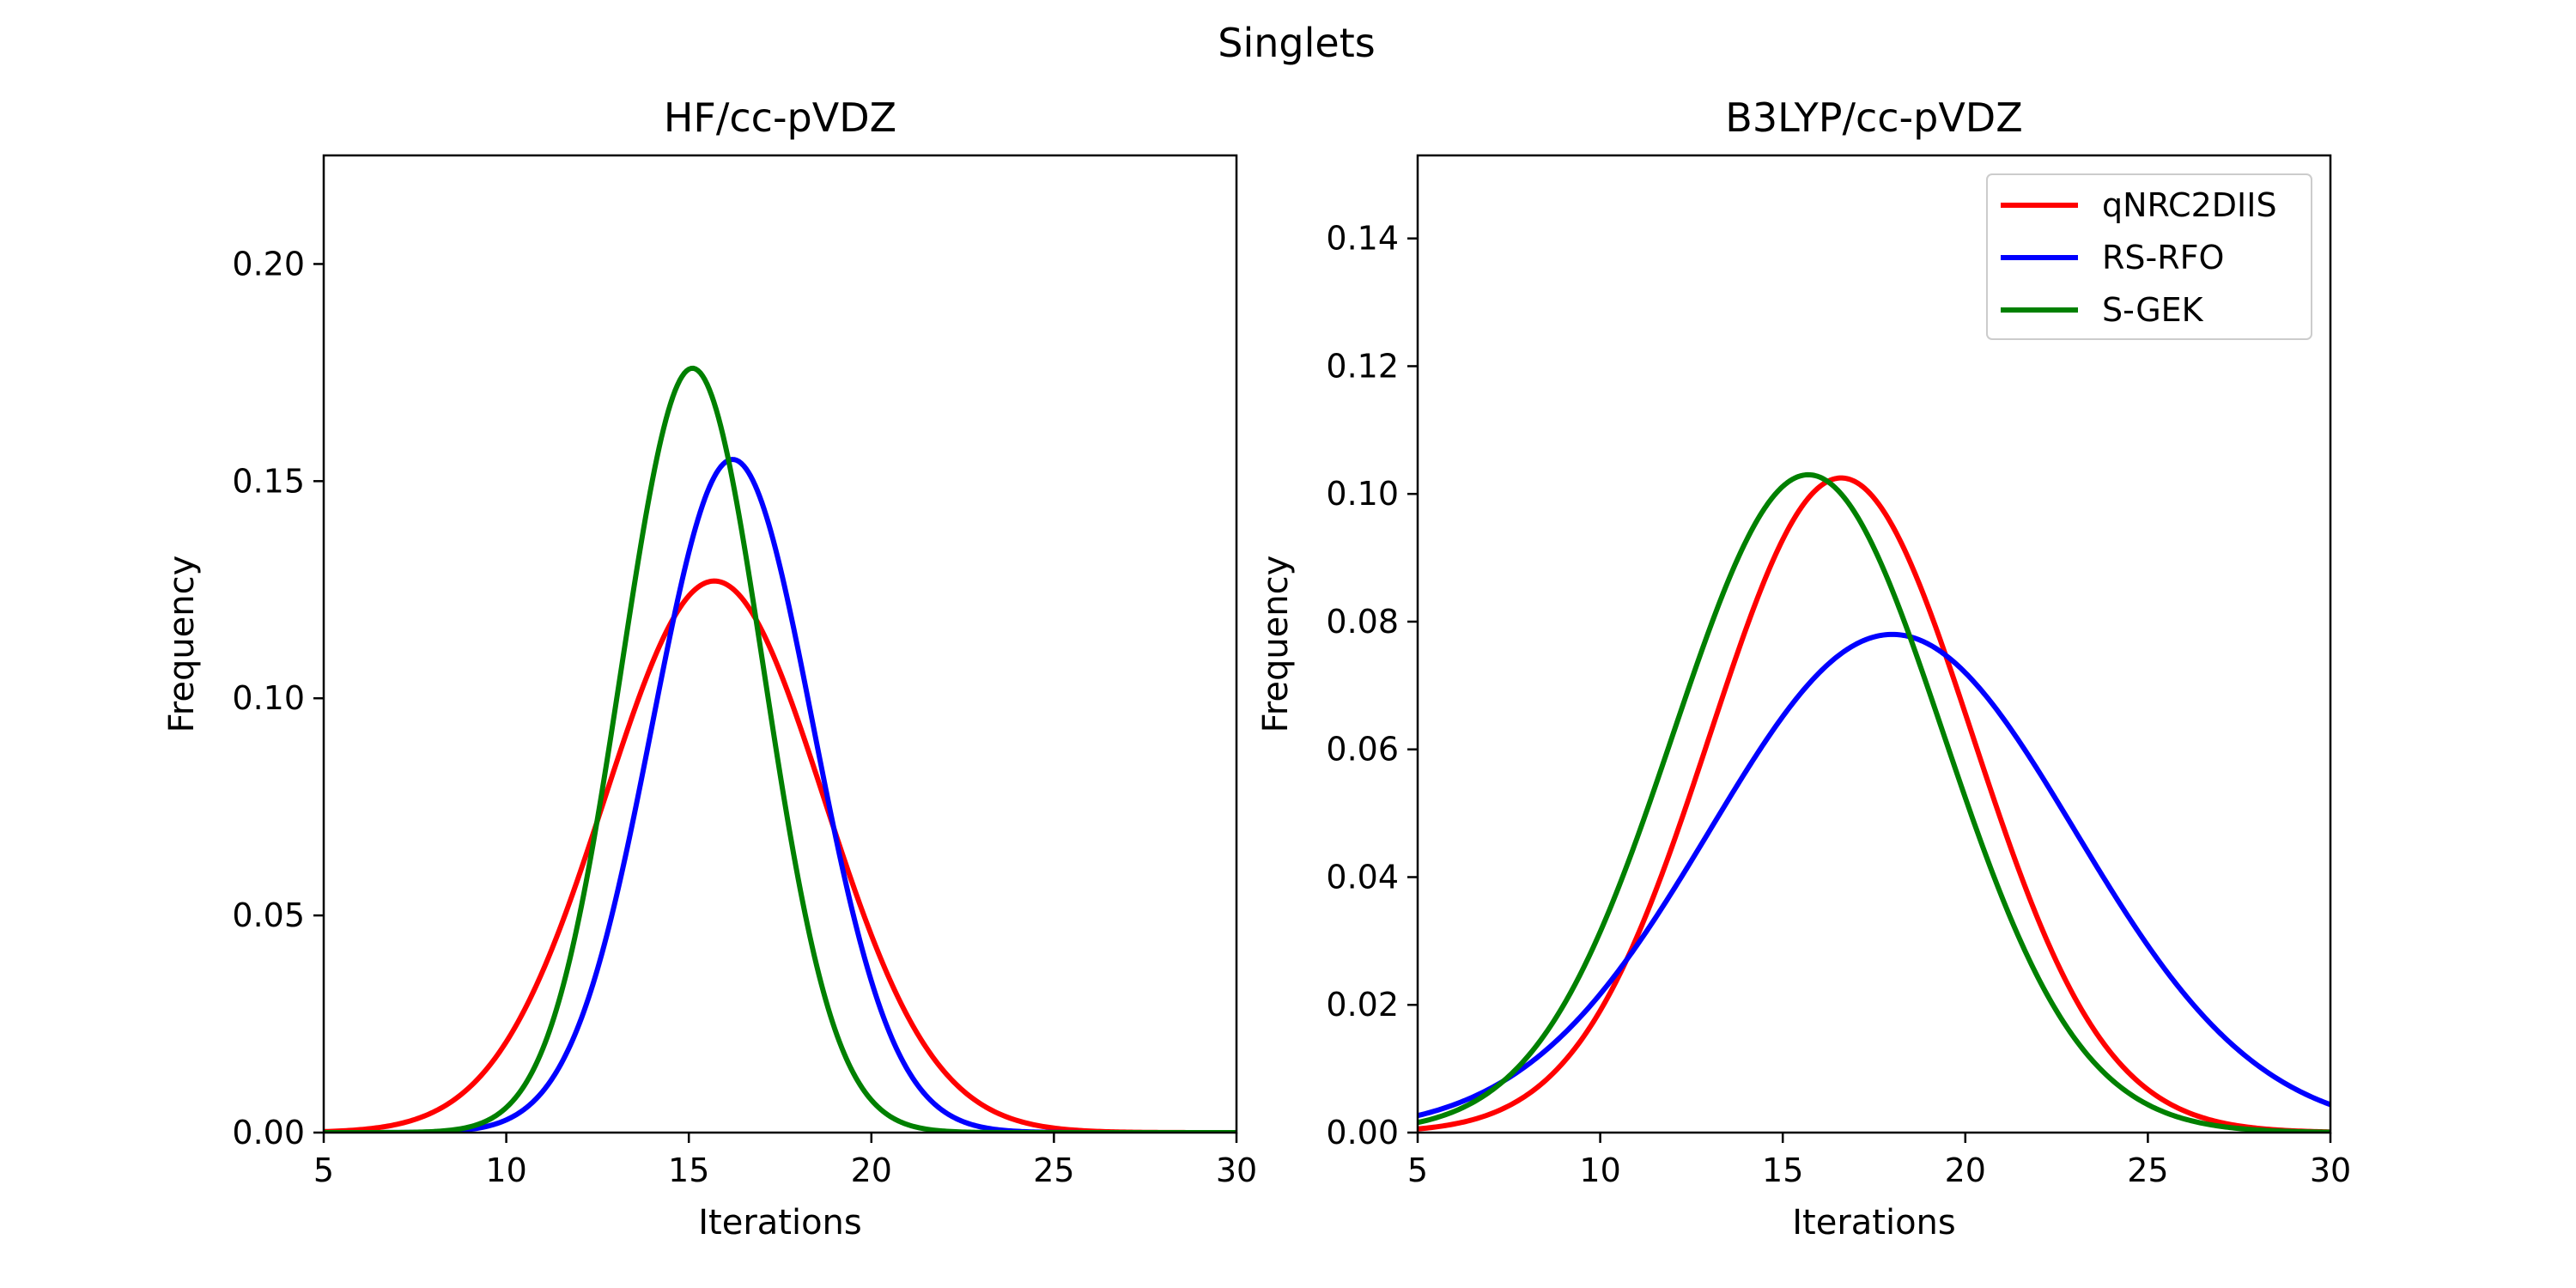  Describe the element at coordinates (1363, 239) in the screenshot. I see `y-tick-label: 0.14` at that location.